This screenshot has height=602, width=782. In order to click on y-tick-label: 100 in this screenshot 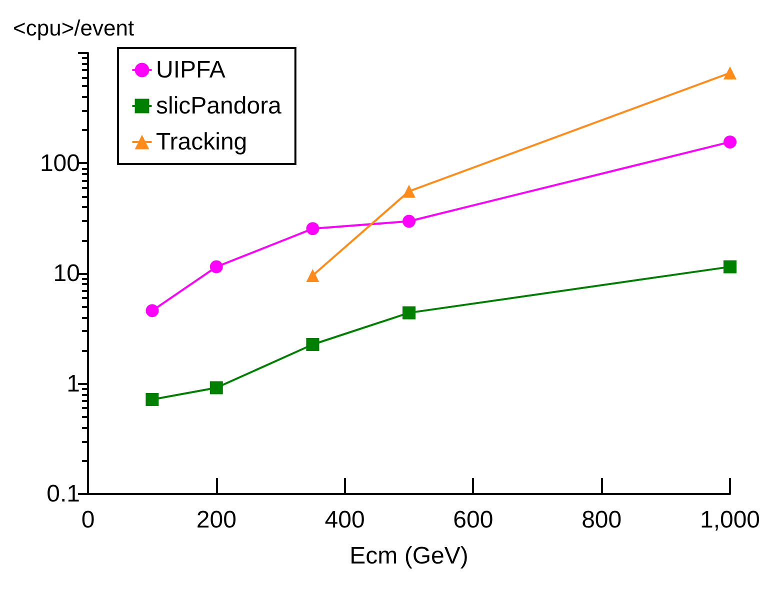, I will do `click(60, 163)`.